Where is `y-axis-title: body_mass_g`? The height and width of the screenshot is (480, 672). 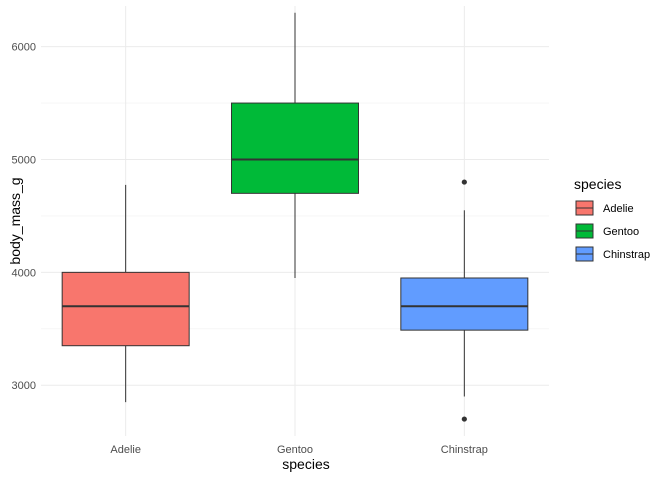 y-axis-title: body_mass_g is located at coordinates (15, 220).